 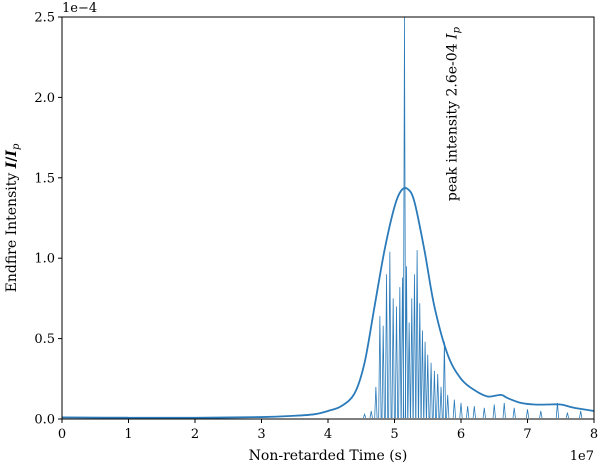 What do you see at coordinates (452, 36) in the screenshot?
I see `peak-annotation-var: I` at bounding box center [452, 36].